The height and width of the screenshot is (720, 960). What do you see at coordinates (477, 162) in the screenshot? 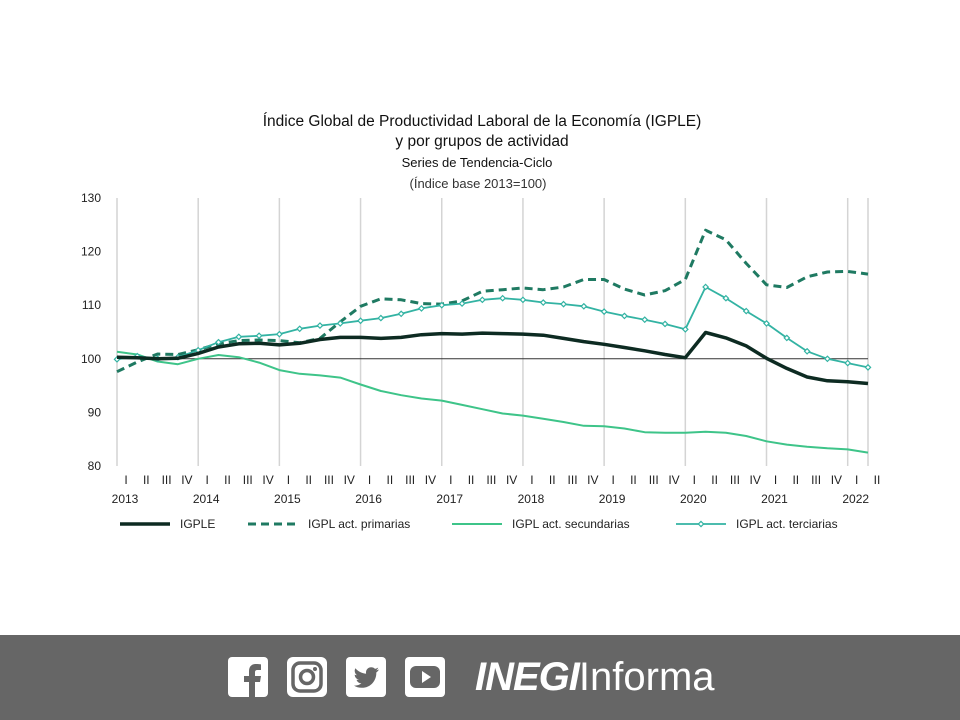
I see `chart-subtitle: Series de Tendencia-Ciclo` at bounding box center [477, 162].